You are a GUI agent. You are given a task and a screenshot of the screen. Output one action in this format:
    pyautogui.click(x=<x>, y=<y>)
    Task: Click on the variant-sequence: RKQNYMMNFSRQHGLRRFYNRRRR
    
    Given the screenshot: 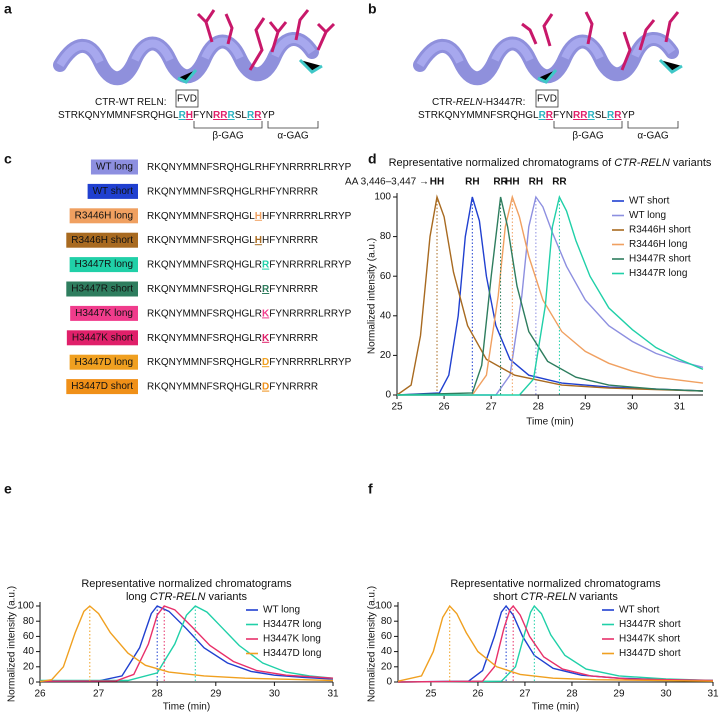 What is the action you would take?
    pyautogui.click(x=232, y=289)
    